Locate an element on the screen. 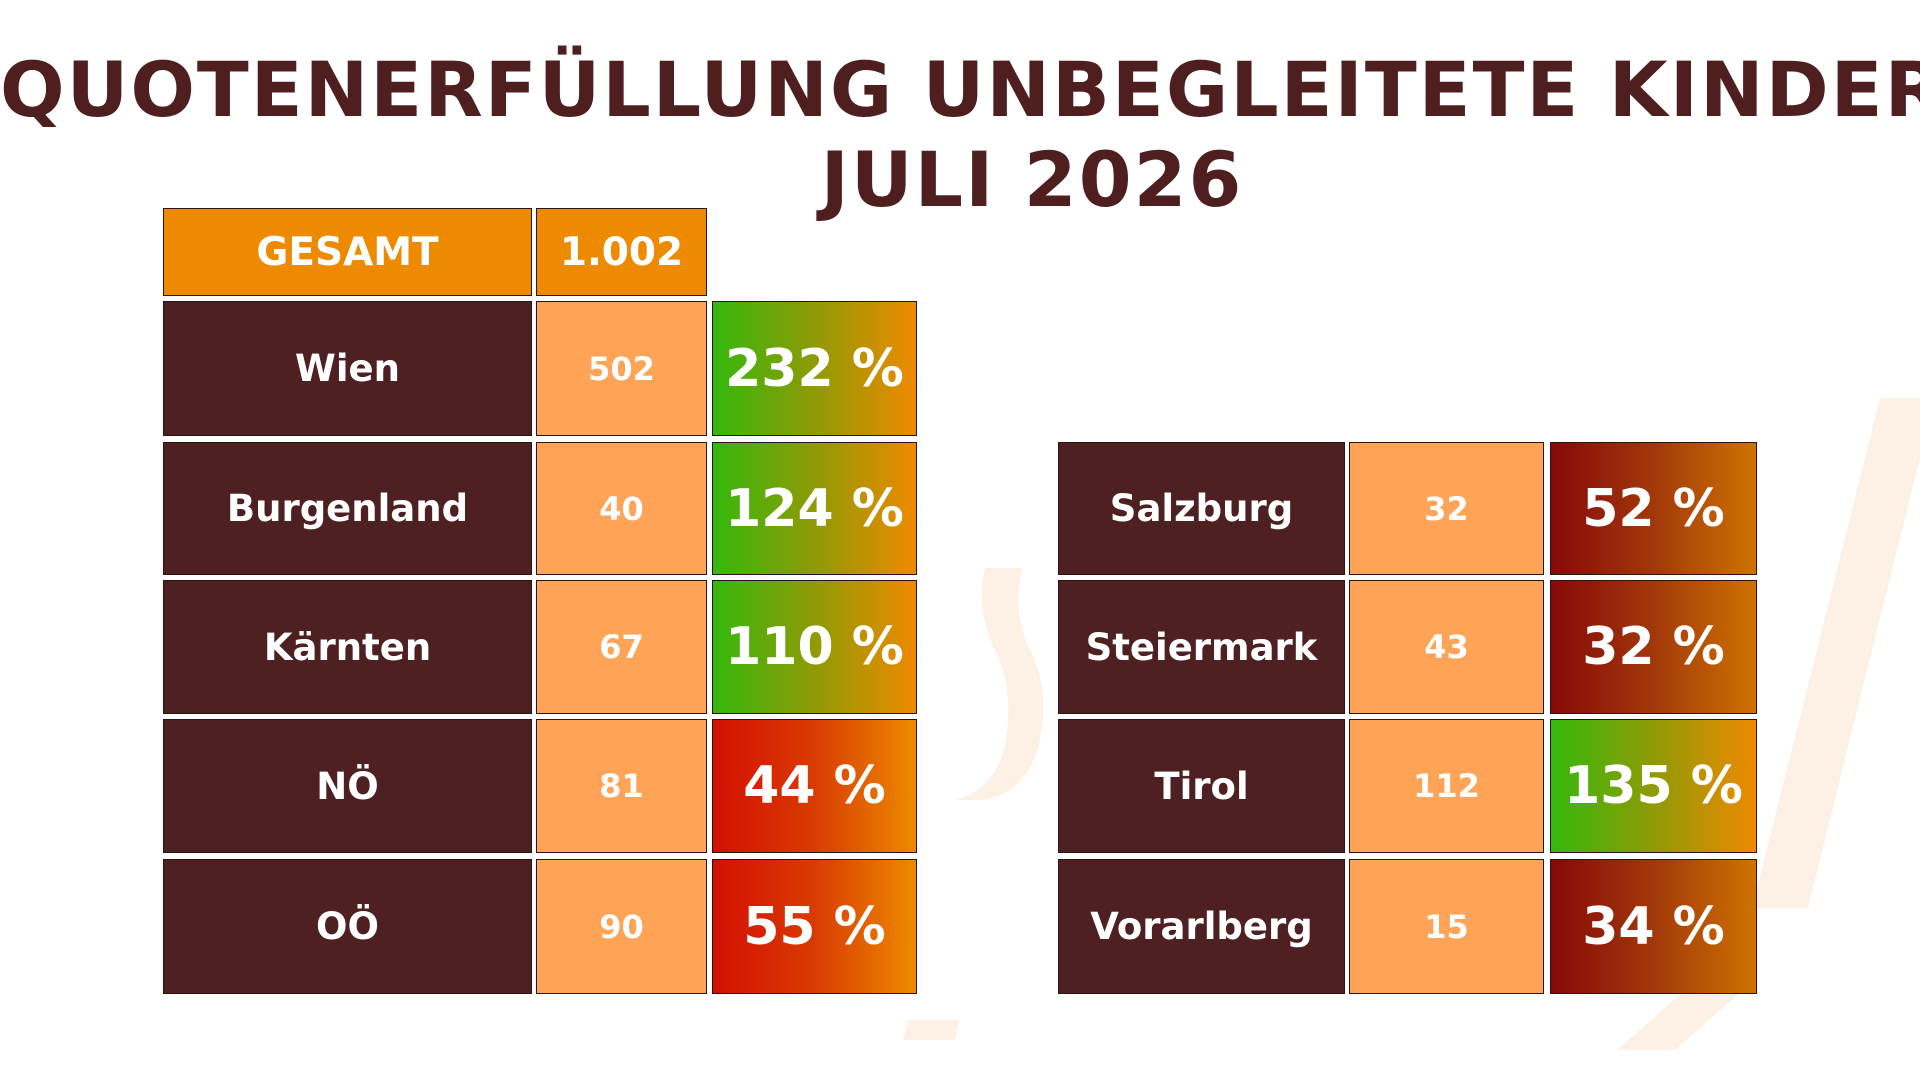  region-quota: 34 % is located at coordinates (1653, 926).